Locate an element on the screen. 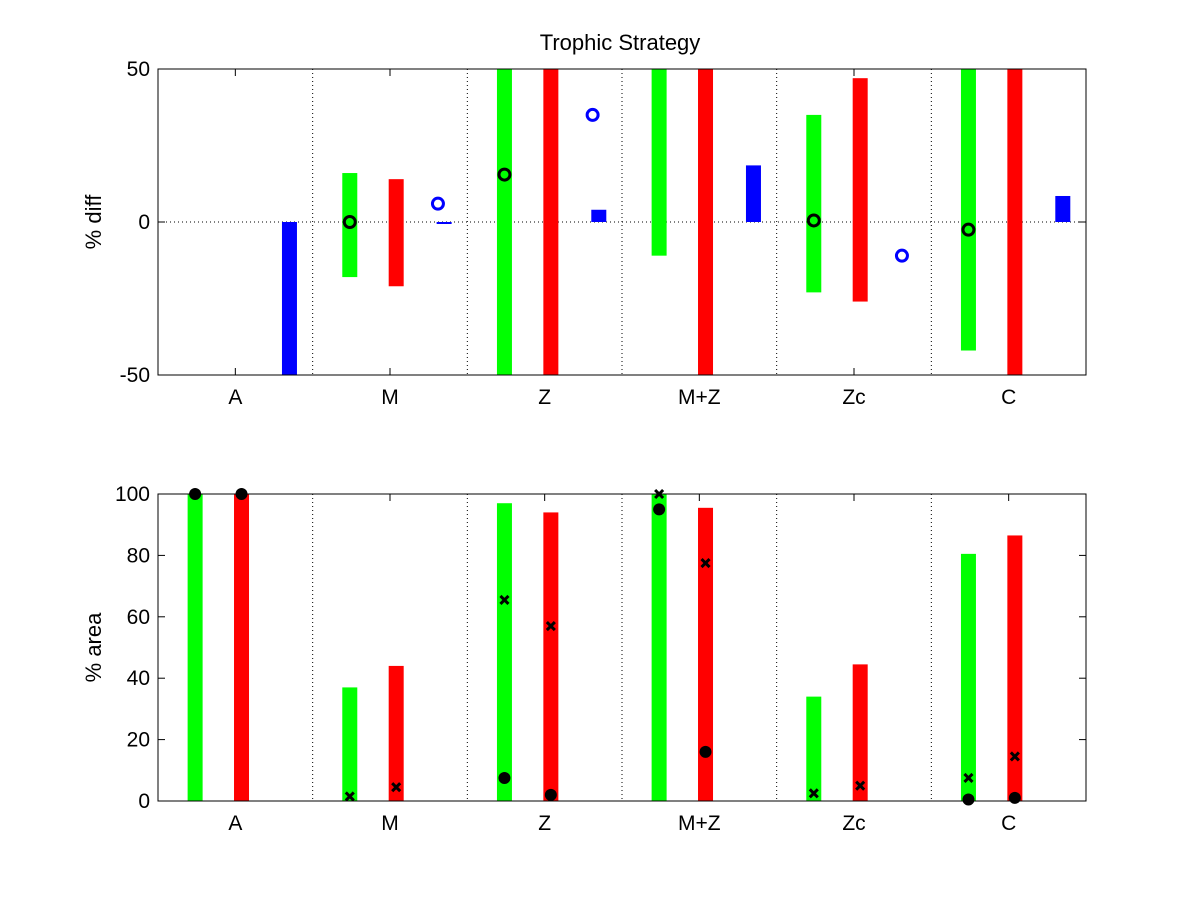  area-ytick-label: 60 is located at coordinates (138, 617).